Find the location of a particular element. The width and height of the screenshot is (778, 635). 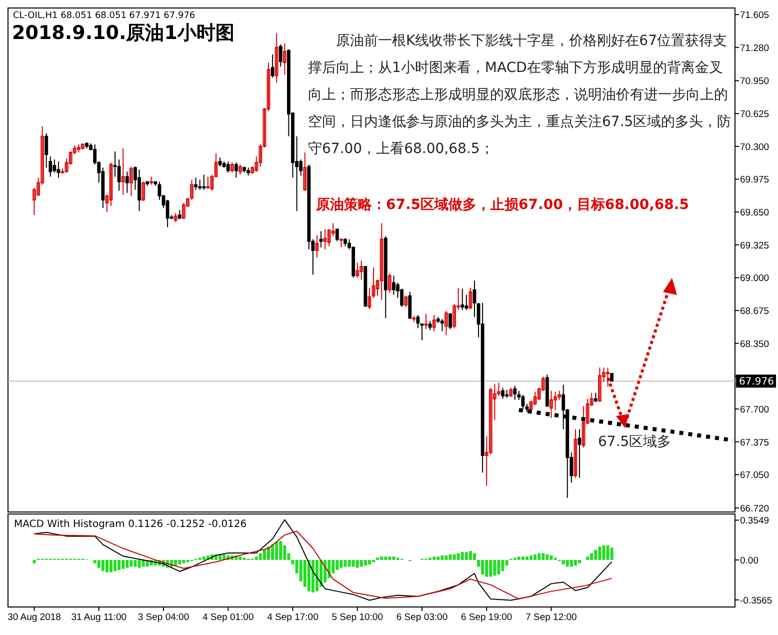

annotation: 67.5区域多 is located at coordinates (635, 442).